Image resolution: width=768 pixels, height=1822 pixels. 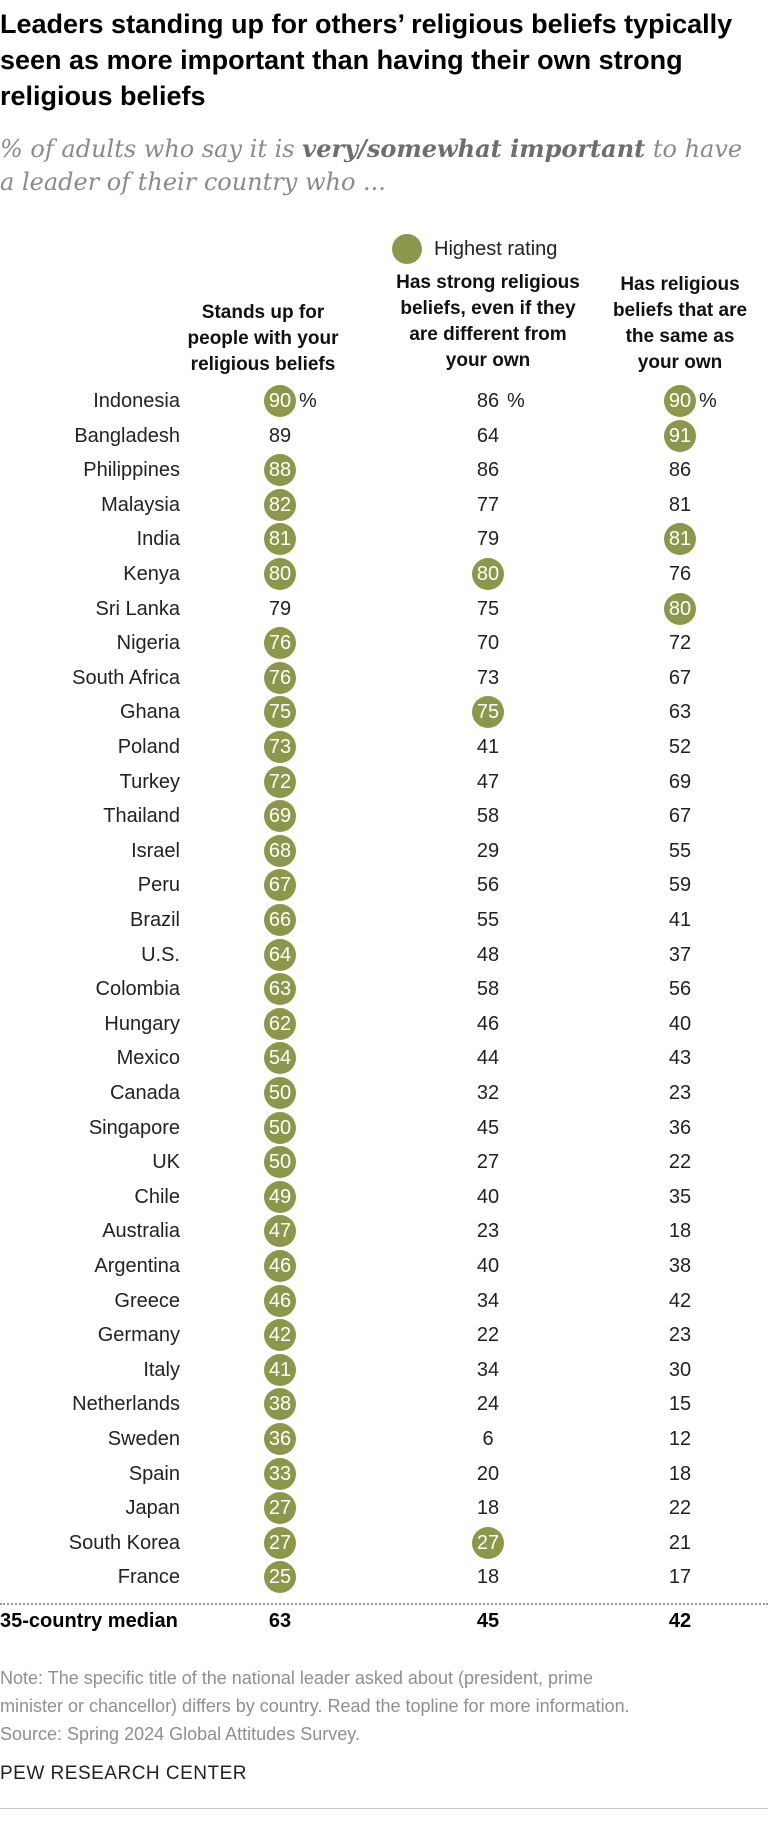 What do you see at coordinates (280, 1474) in the screenshot?
I see `highlighted-value: 33` at bounding box center [280, 1474].